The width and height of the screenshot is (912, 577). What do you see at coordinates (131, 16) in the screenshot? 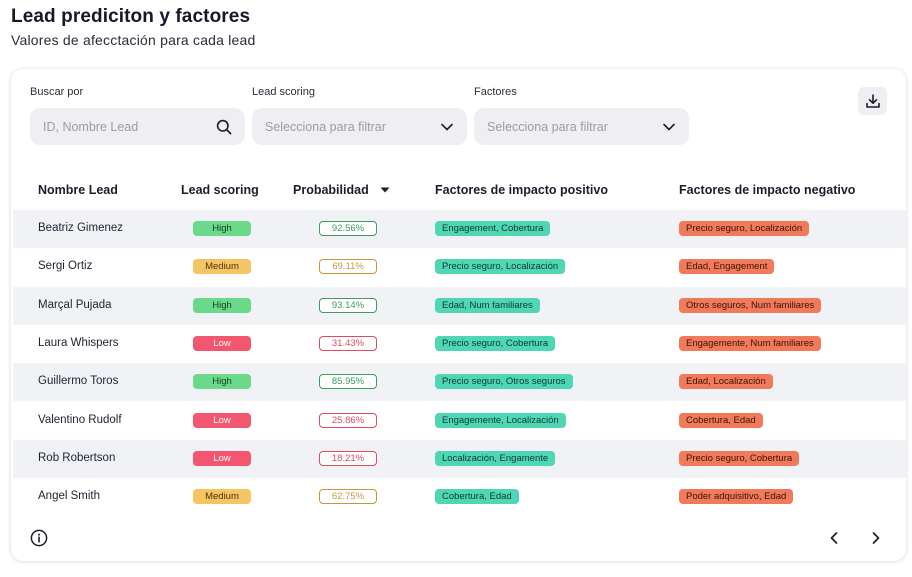
I see `page-title: Lead prediciton y factores` at bounding box center [131, 16].